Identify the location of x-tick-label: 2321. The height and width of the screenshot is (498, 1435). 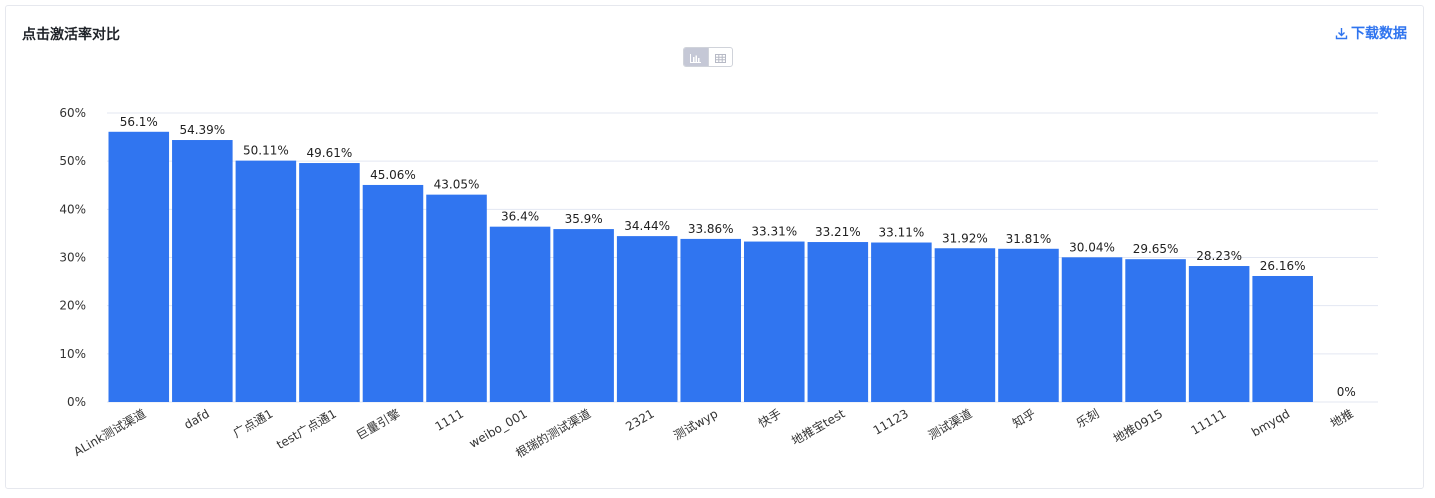
(639, 419).